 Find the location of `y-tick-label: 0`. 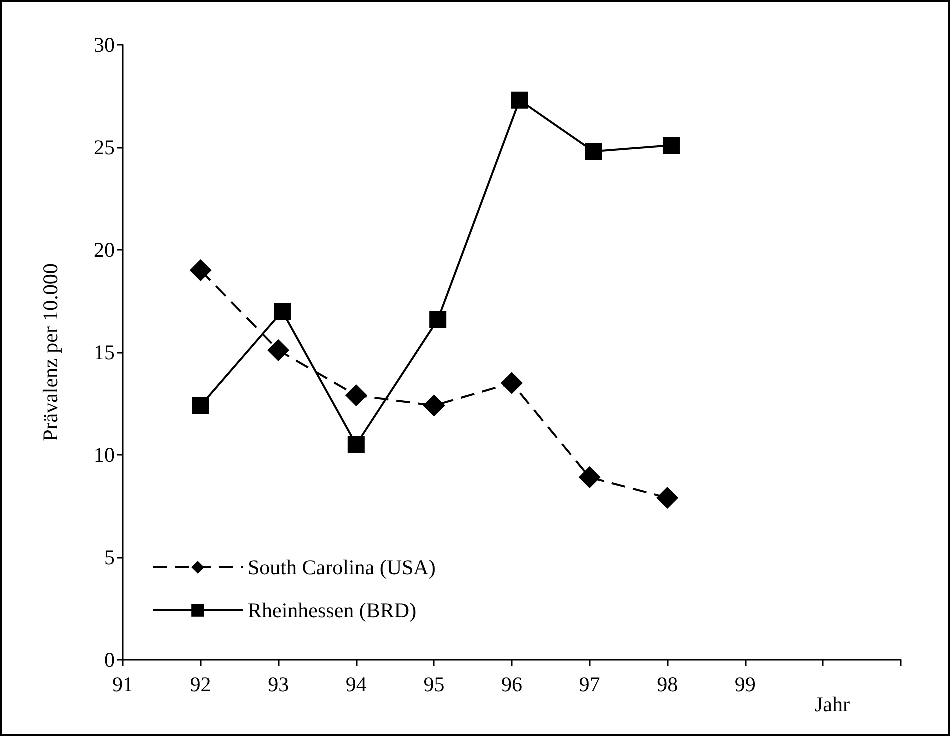

y-tick-label: 0 is located at coordinates (109, 660).